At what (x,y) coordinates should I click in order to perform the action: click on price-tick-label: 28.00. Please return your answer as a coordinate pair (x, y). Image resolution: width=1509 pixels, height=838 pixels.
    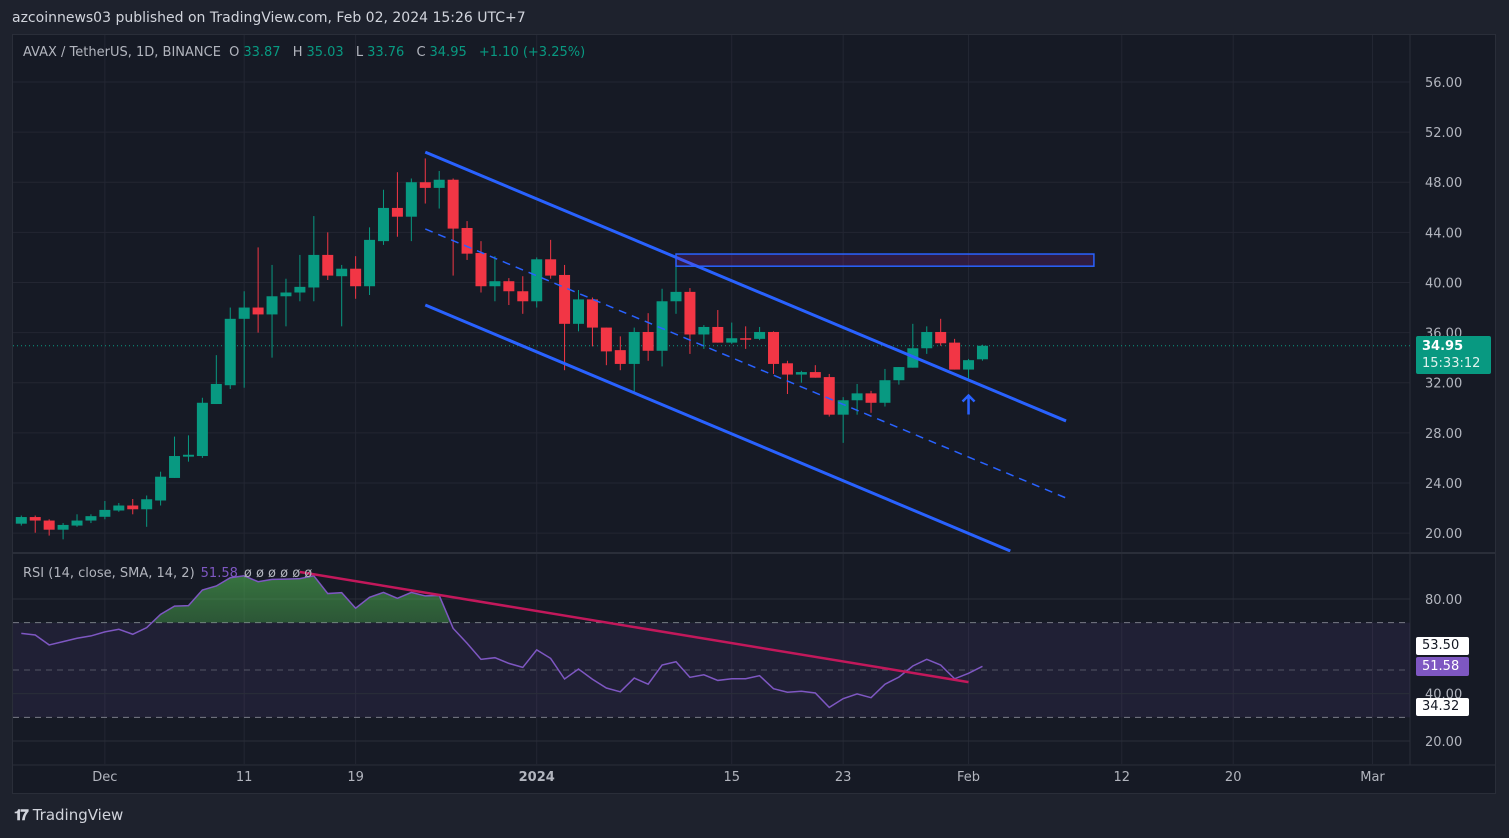
    Looking at the image, I should click on (1443, 434).